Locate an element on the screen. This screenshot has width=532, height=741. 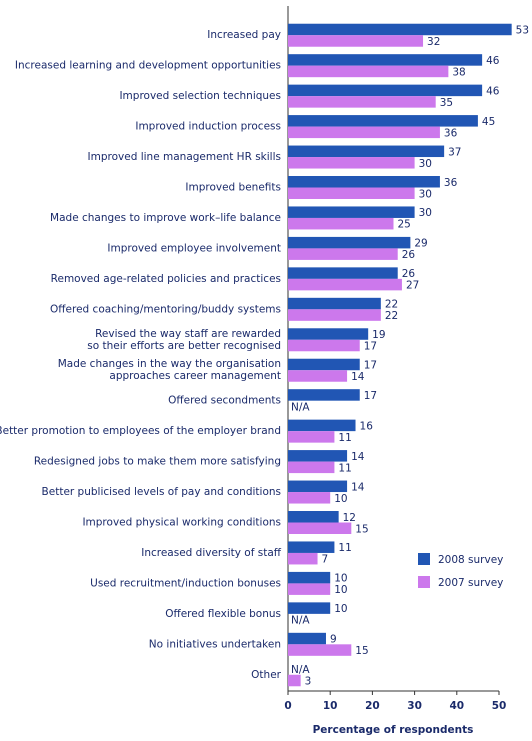
value-label: 3 is located at coordinates (308, 682).